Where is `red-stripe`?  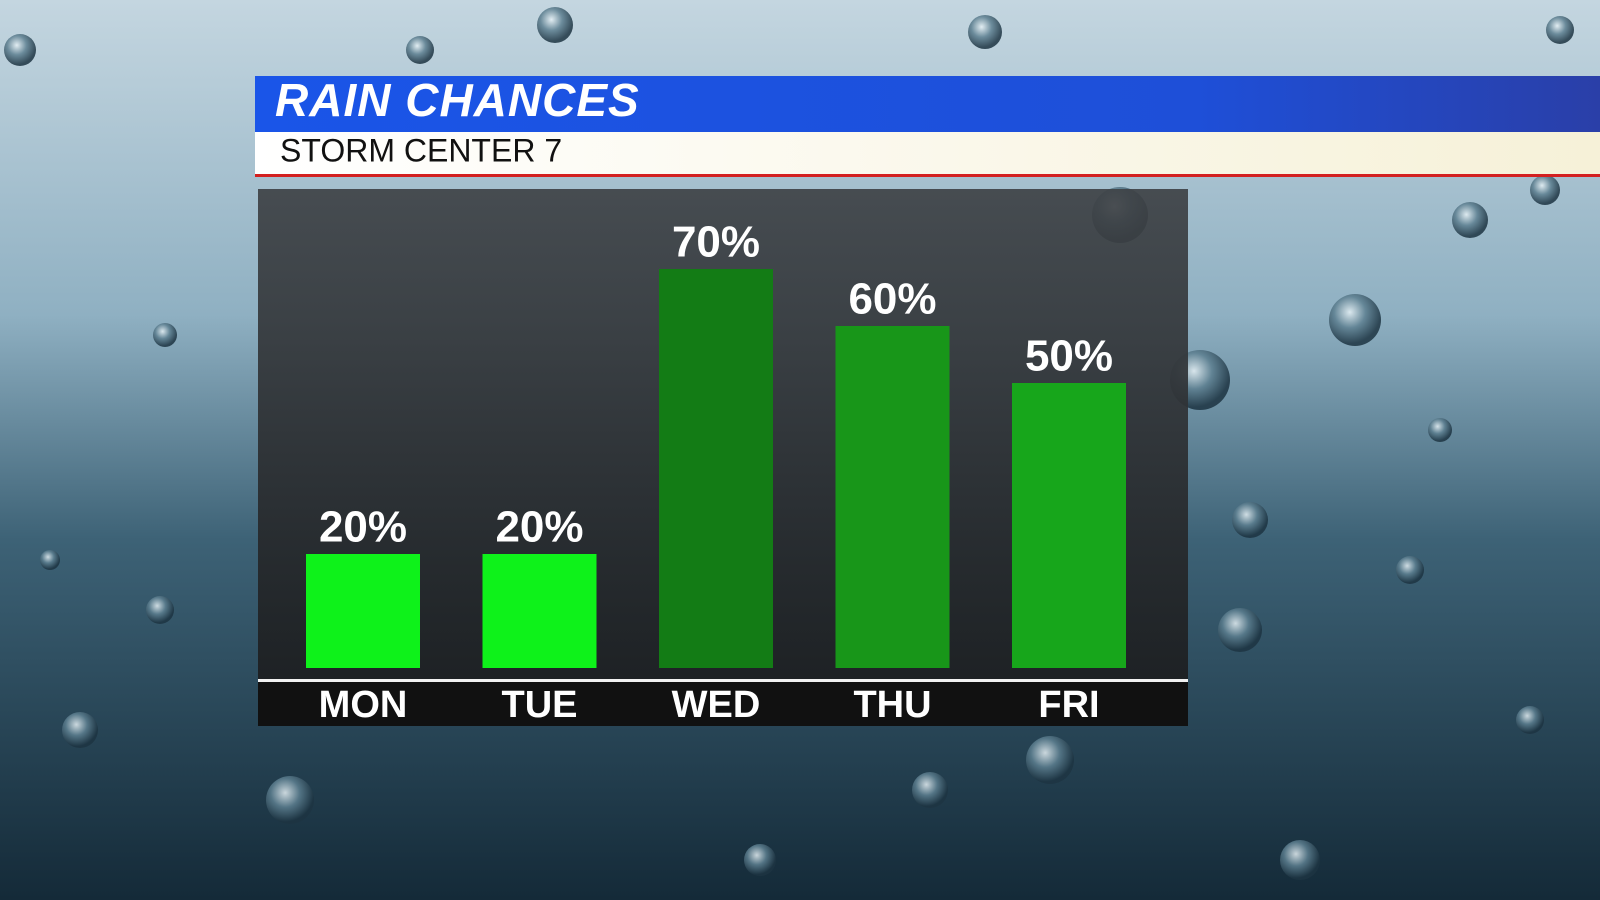 red-stripe is located at coordinates (927, 175).